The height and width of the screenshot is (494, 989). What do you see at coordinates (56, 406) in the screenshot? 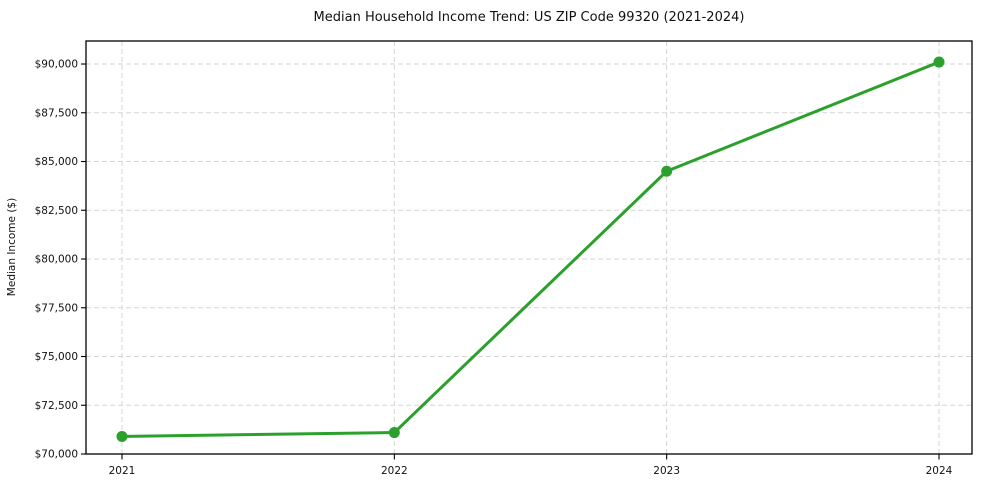
I see `y-tick-label: $72,500` at bounding box center [56, 406].